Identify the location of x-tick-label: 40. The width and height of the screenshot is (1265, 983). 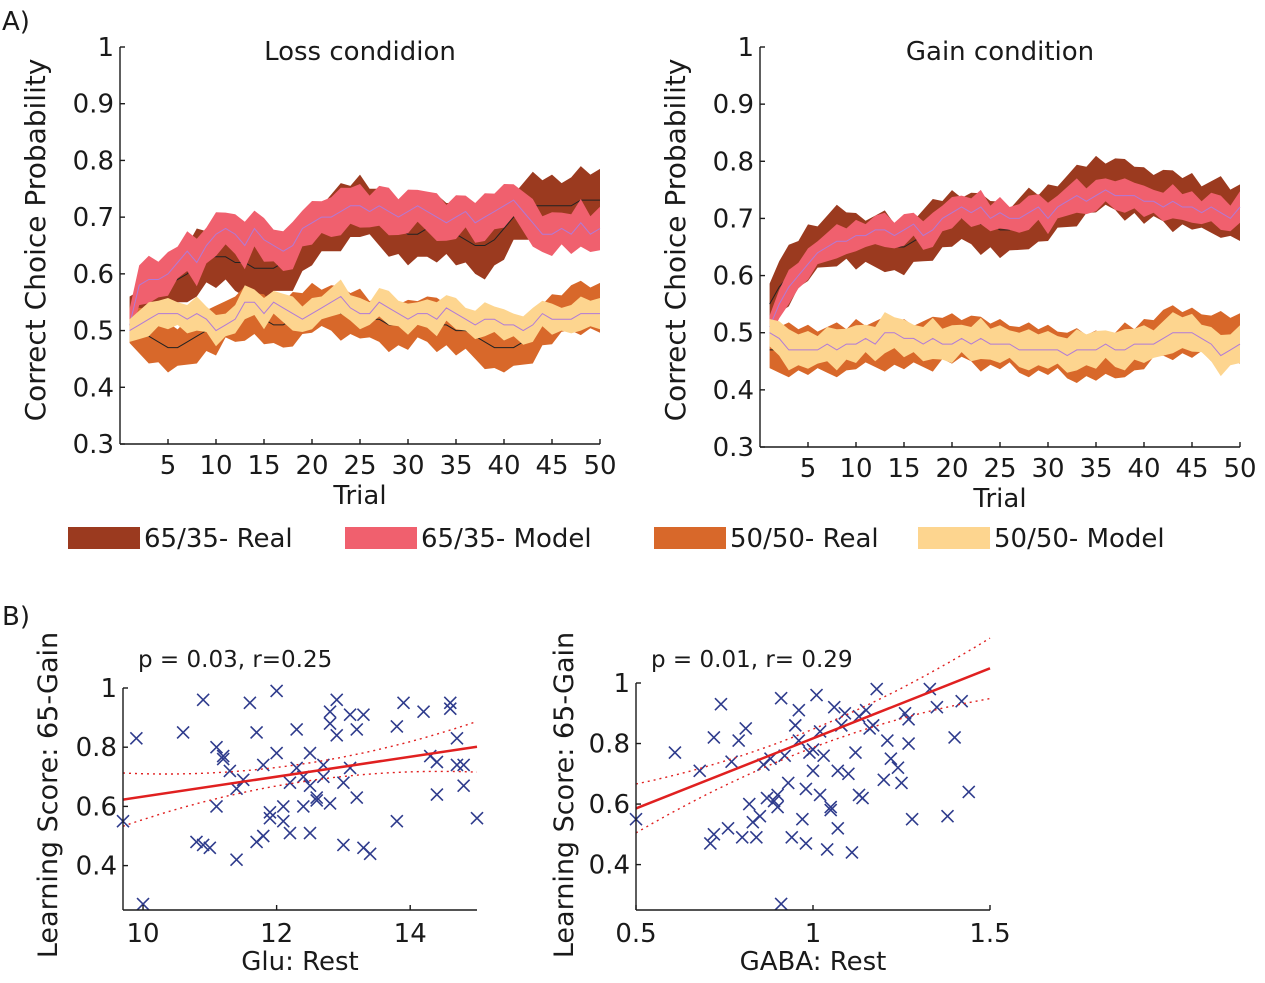
(1143, 469).